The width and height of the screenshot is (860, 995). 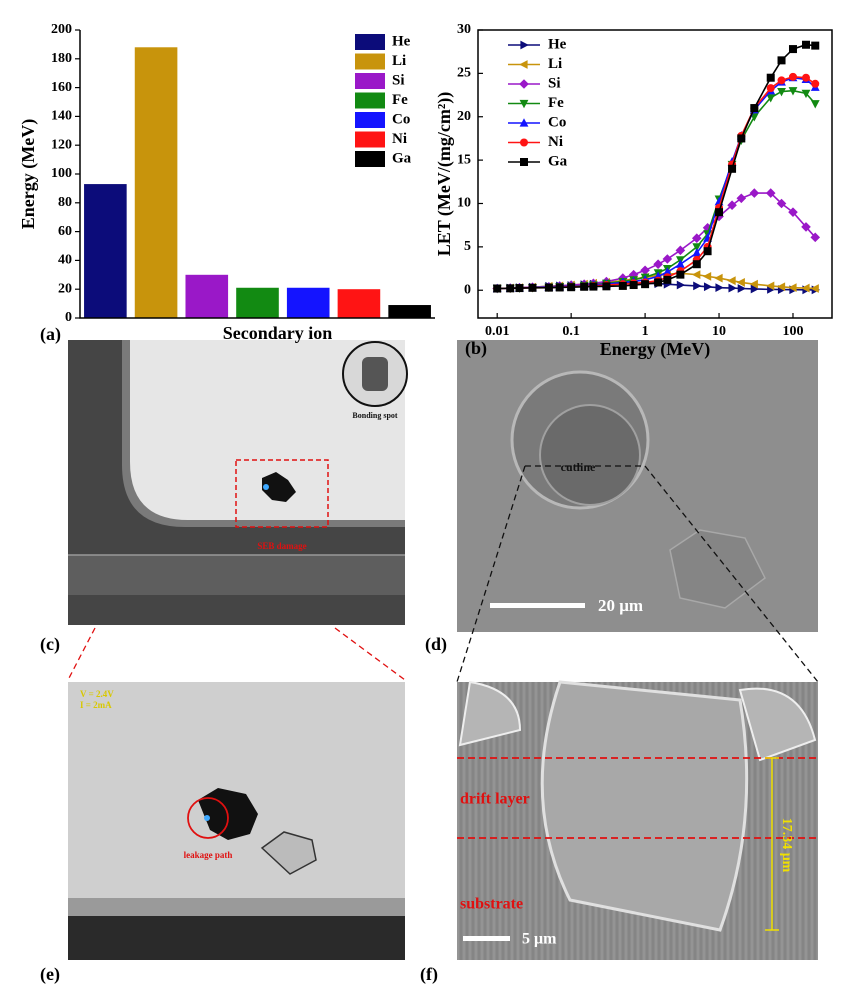 I want to click on y-tick-label: 100, so click(x=61, y=173).